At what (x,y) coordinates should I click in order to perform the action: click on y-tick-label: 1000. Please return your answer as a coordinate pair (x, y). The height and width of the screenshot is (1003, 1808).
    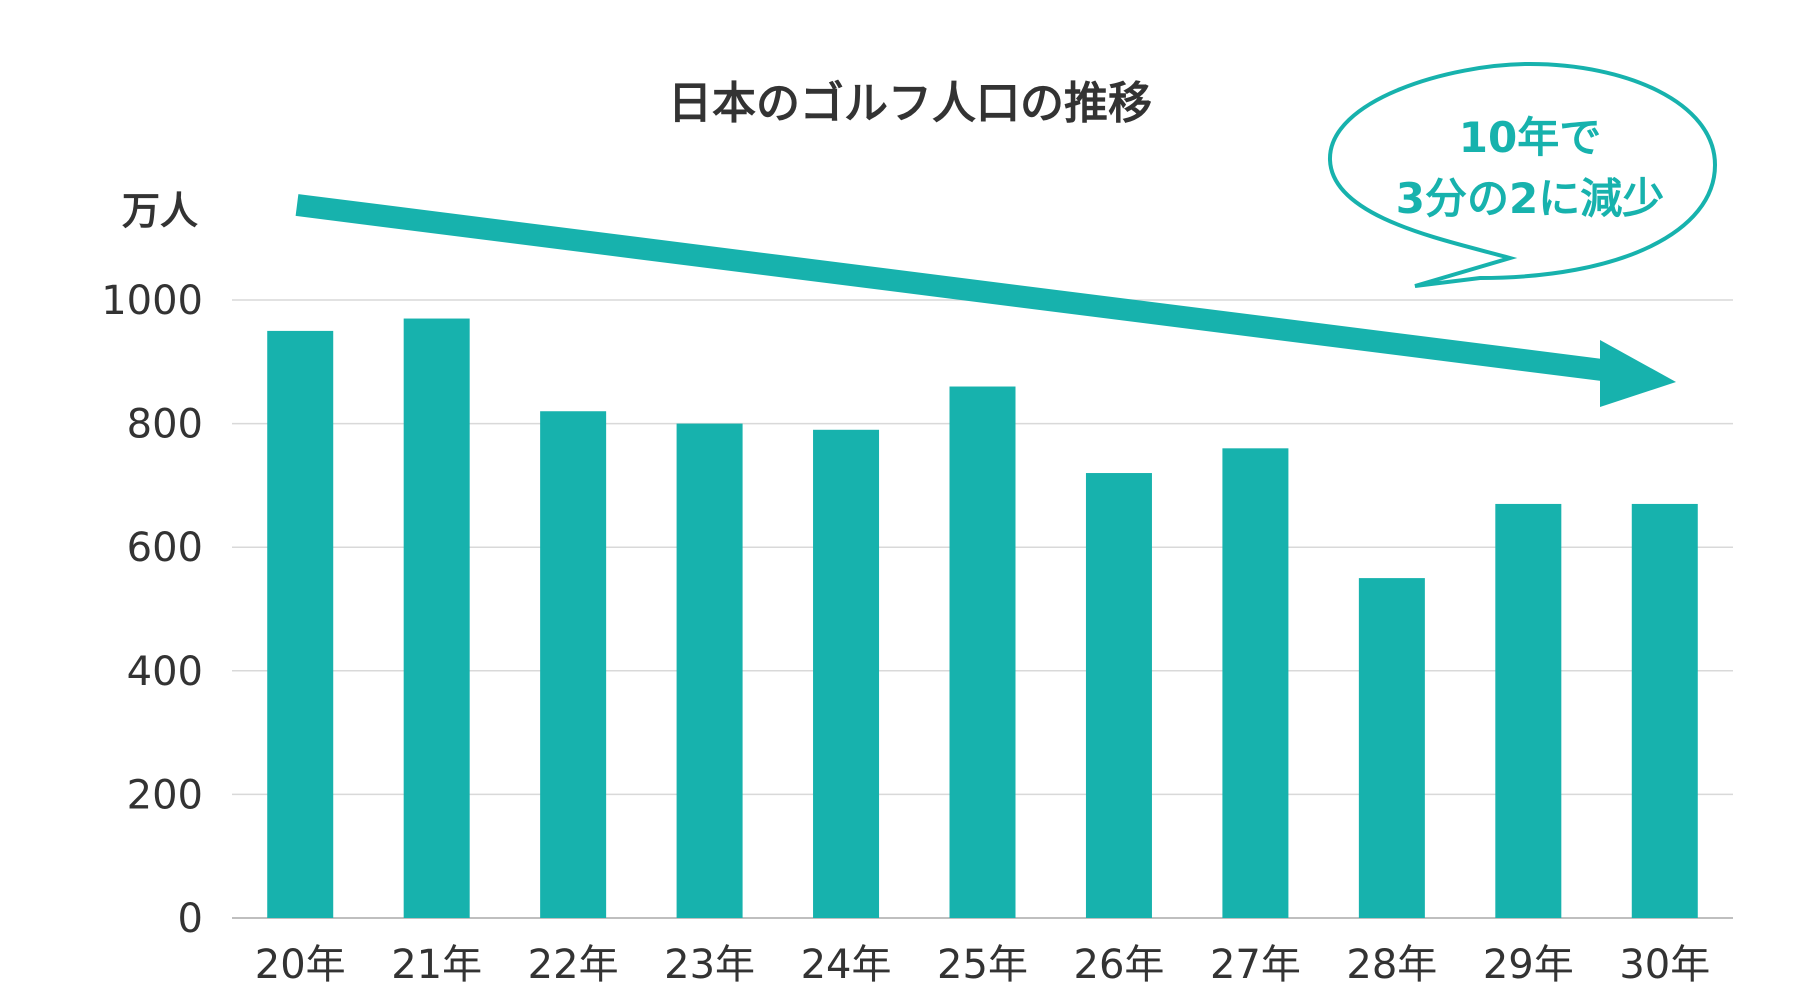
    Looking at the image, I should click on (152, 301).